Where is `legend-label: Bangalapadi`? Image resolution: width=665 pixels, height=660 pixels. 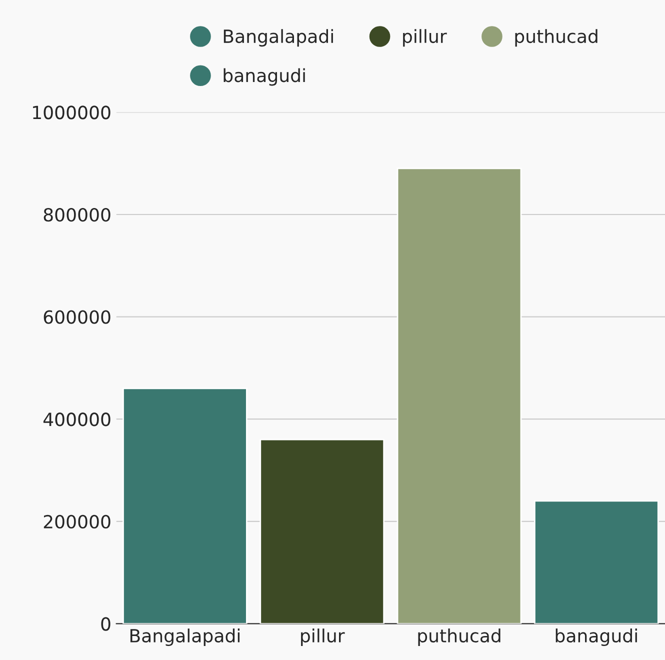
legend-label: Bangalapadi is located at coordinates (278, 38).